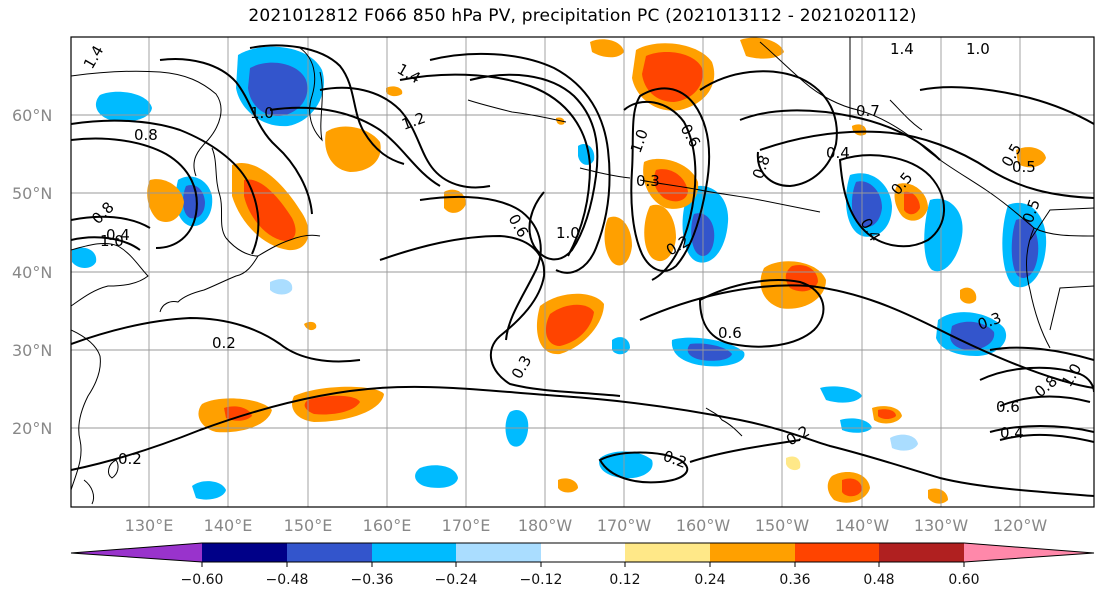 Image resolution: width=1105 pixels, height=601 pixels. What do you see at coordinates (32, 115) in the screenshot?
I see `lat-label: 60°N` at bounding box center [32, 115].